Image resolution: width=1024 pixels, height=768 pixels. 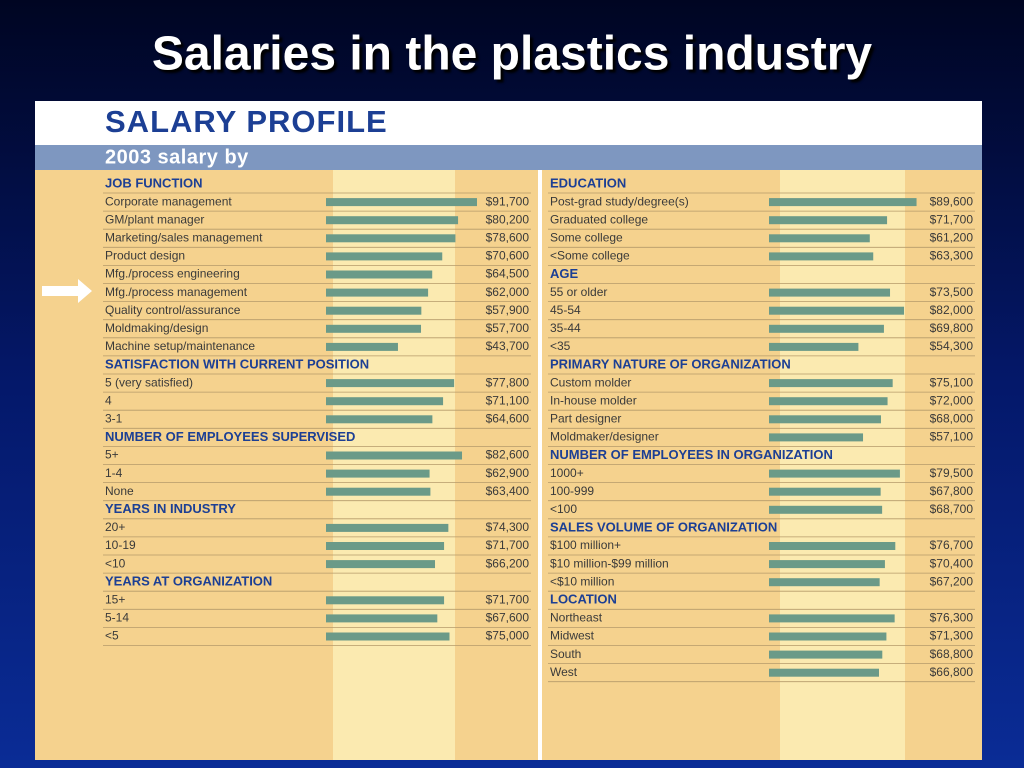 What do you see at coordinates (508, 328) in the screenshot?
I see `value-label: $57,700` at bounding box center [508, 328].